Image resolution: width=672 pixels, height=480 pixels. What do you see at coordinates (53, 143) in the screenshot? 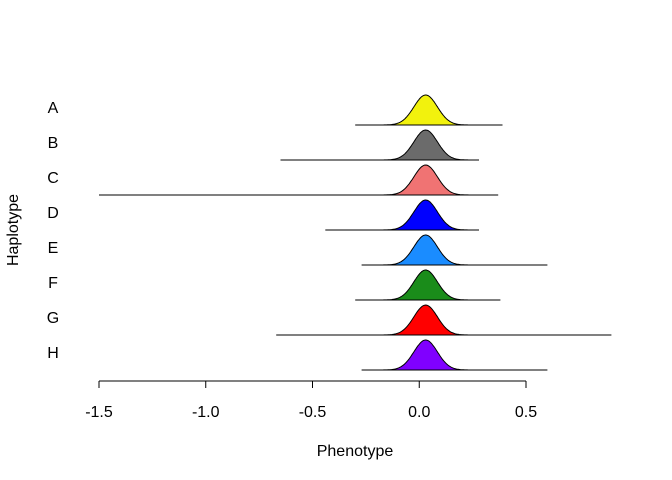
I see `haplotype-label-b: B` at bounding box center [53, 143].